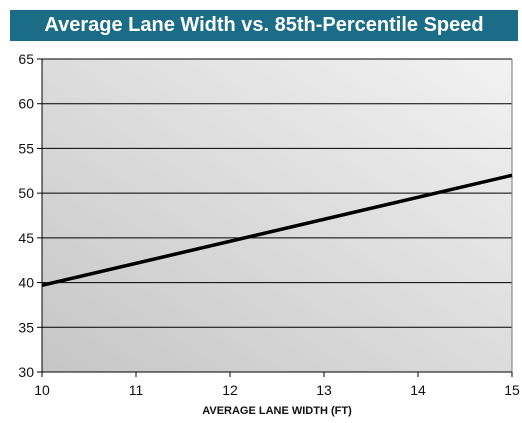  What do you see at coordinates (26, 283) in the screenshot?
I see `y-tick-label-40: 40` at bounding box center [26, 283].